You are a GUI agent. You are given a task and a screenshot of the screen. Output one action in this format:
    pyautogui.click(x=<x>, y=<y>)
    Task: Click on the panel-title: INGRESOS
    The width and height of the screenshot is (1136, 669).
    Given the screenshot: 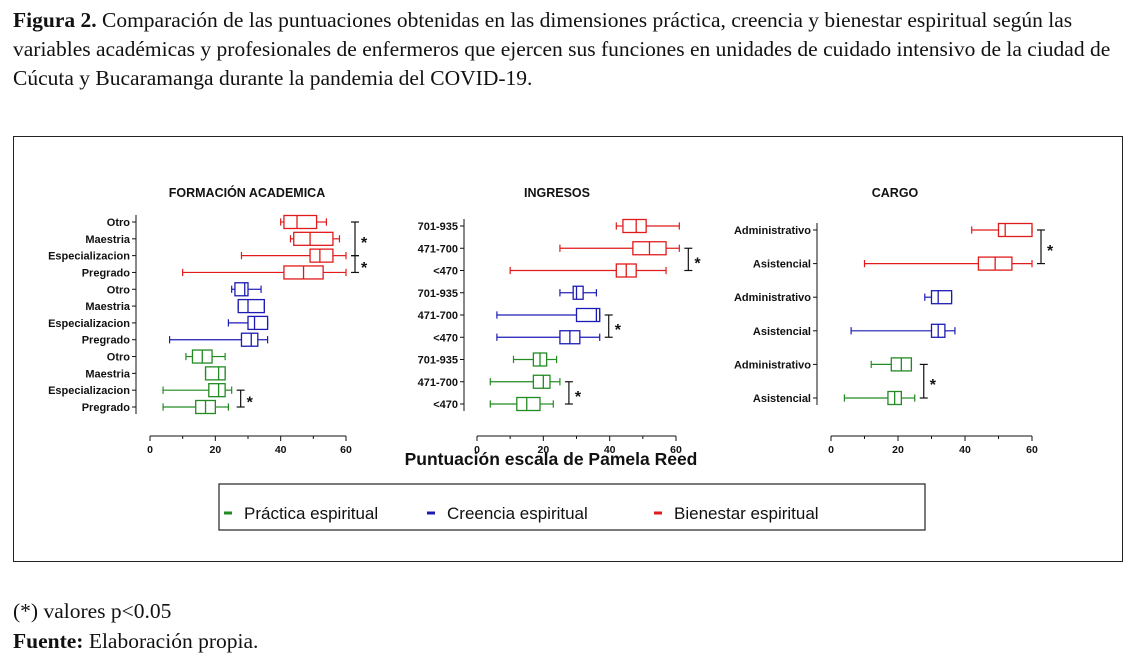 What is the action you would take?
    pyautogui.click(x=557, y=193)
    